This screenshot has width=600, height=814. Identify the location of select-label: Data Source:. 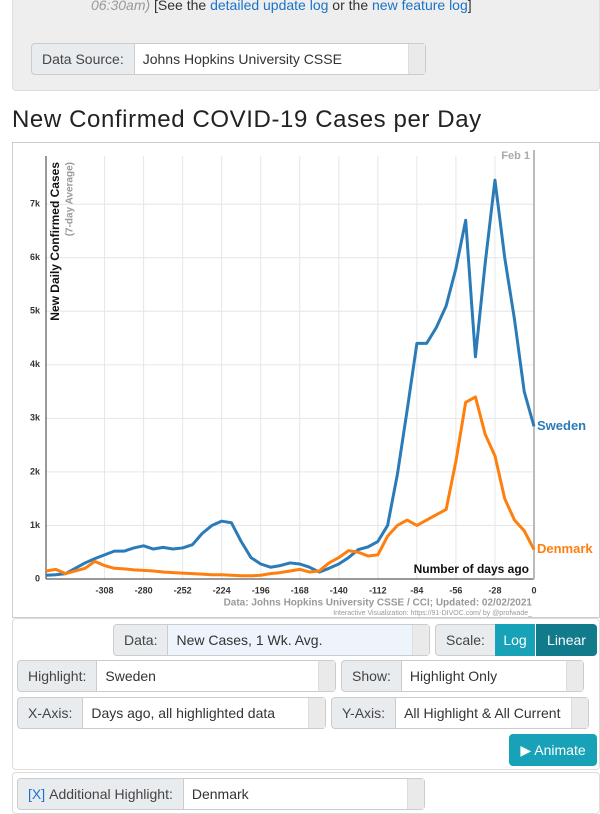
(83, 59).